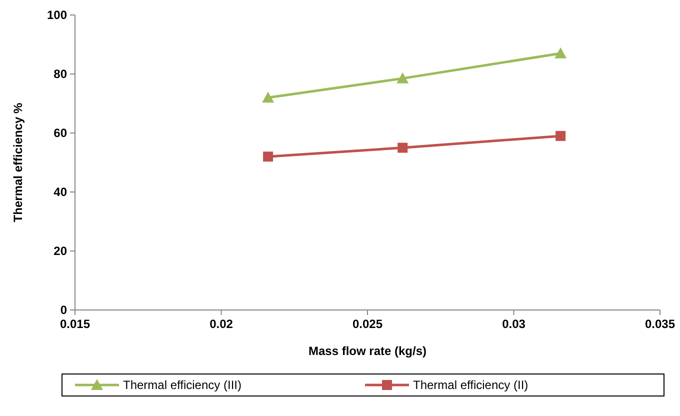  Describe the element at coordinates (75, 324) in the screenshot. I see `x-tick-label: 0.015` at that location.